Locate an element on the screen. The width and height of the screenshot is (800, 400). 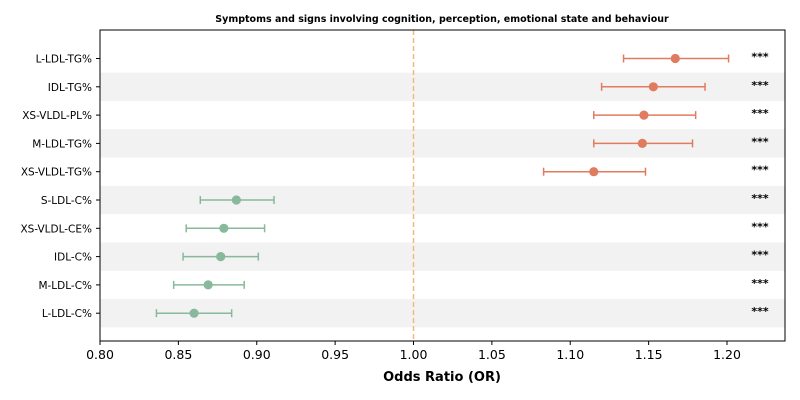
y-tick-label: IDL-TG% is located at coordinates (70, 88).